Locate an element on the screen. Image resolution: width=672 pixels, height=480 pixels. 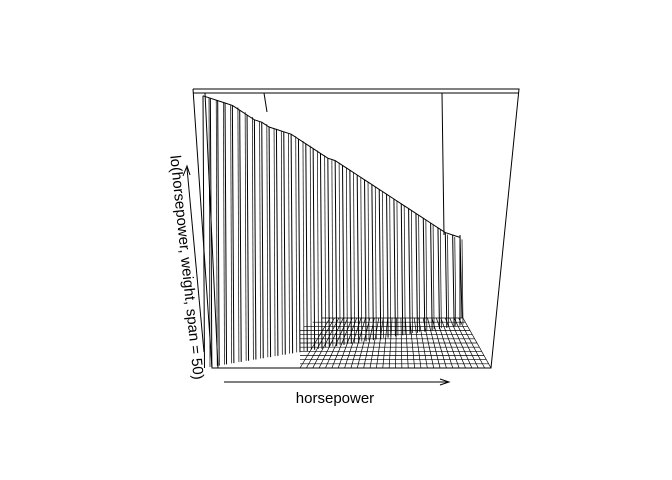
y-axis-arrow-line is located at coordinates (195, 260).